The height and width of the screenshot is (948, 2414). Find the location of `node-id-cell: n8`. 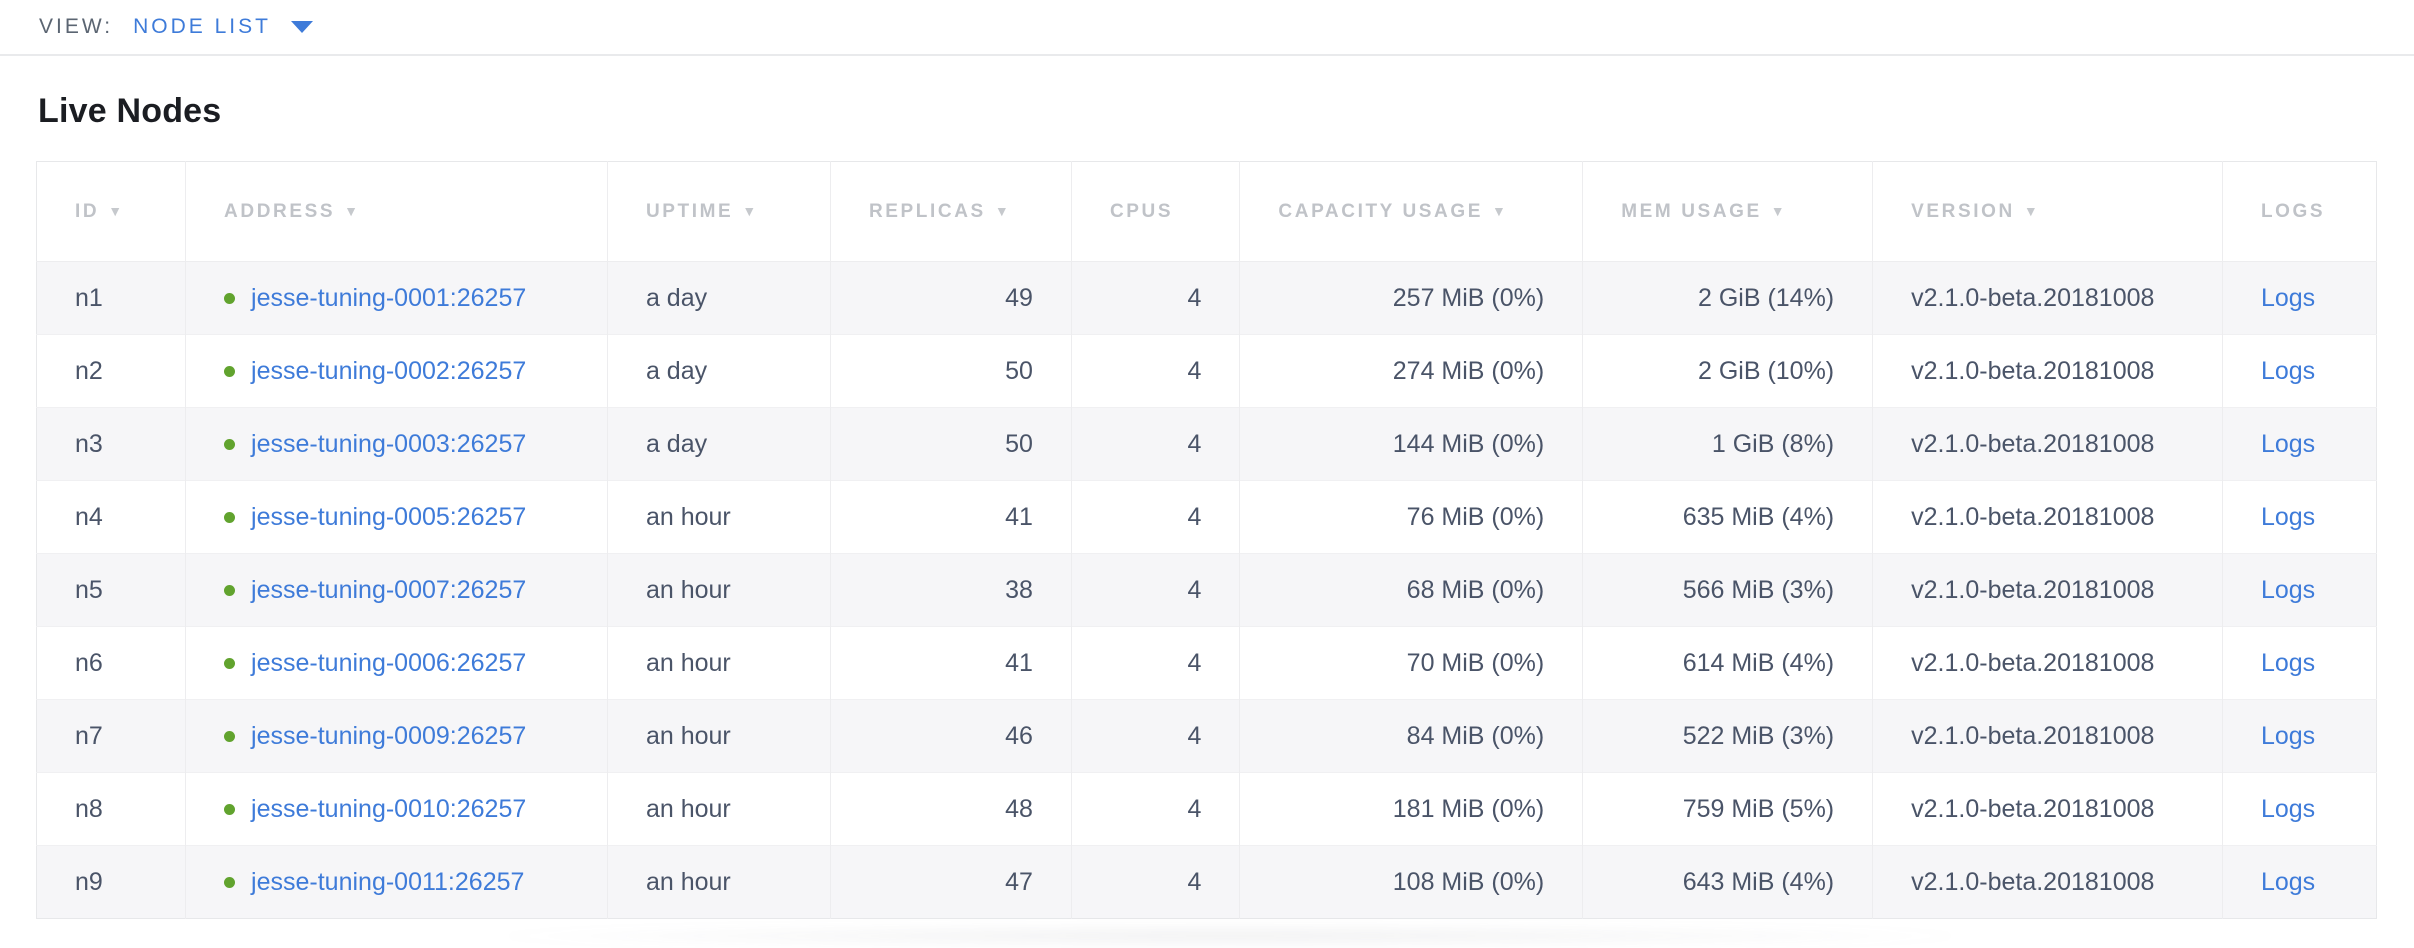

node-id-cell: n8 is located at coordinates (111, 809).